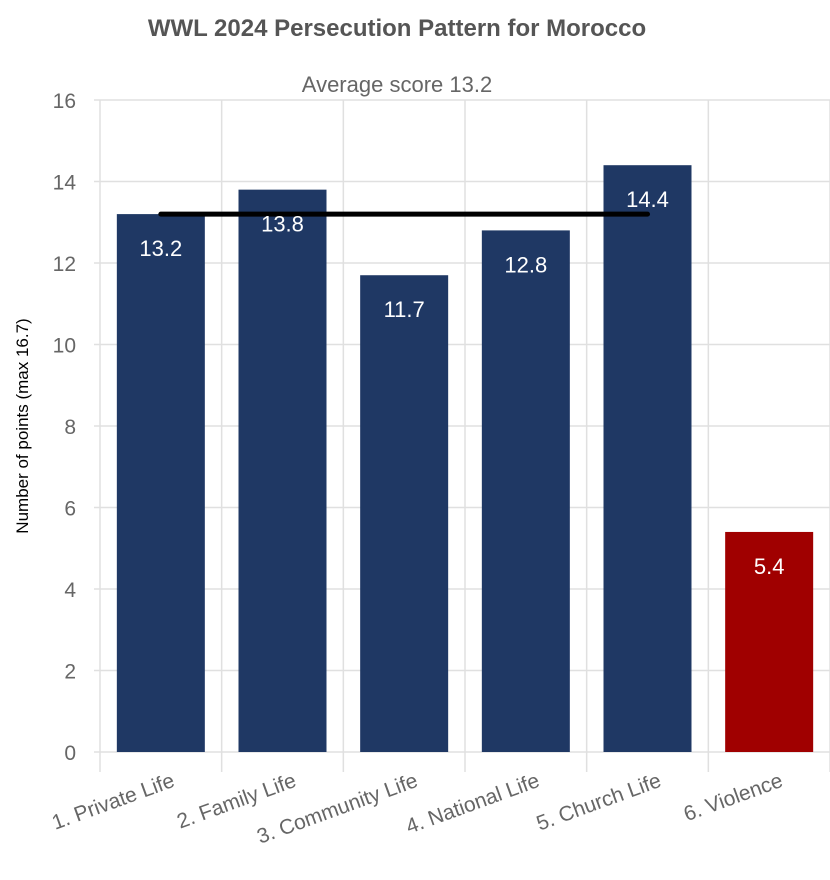 This screenshot has width=830, height=880. Describe the element at coordinates (733, 797) in the screenshot. I see `x-tick-label: 6. Violence` at that location.